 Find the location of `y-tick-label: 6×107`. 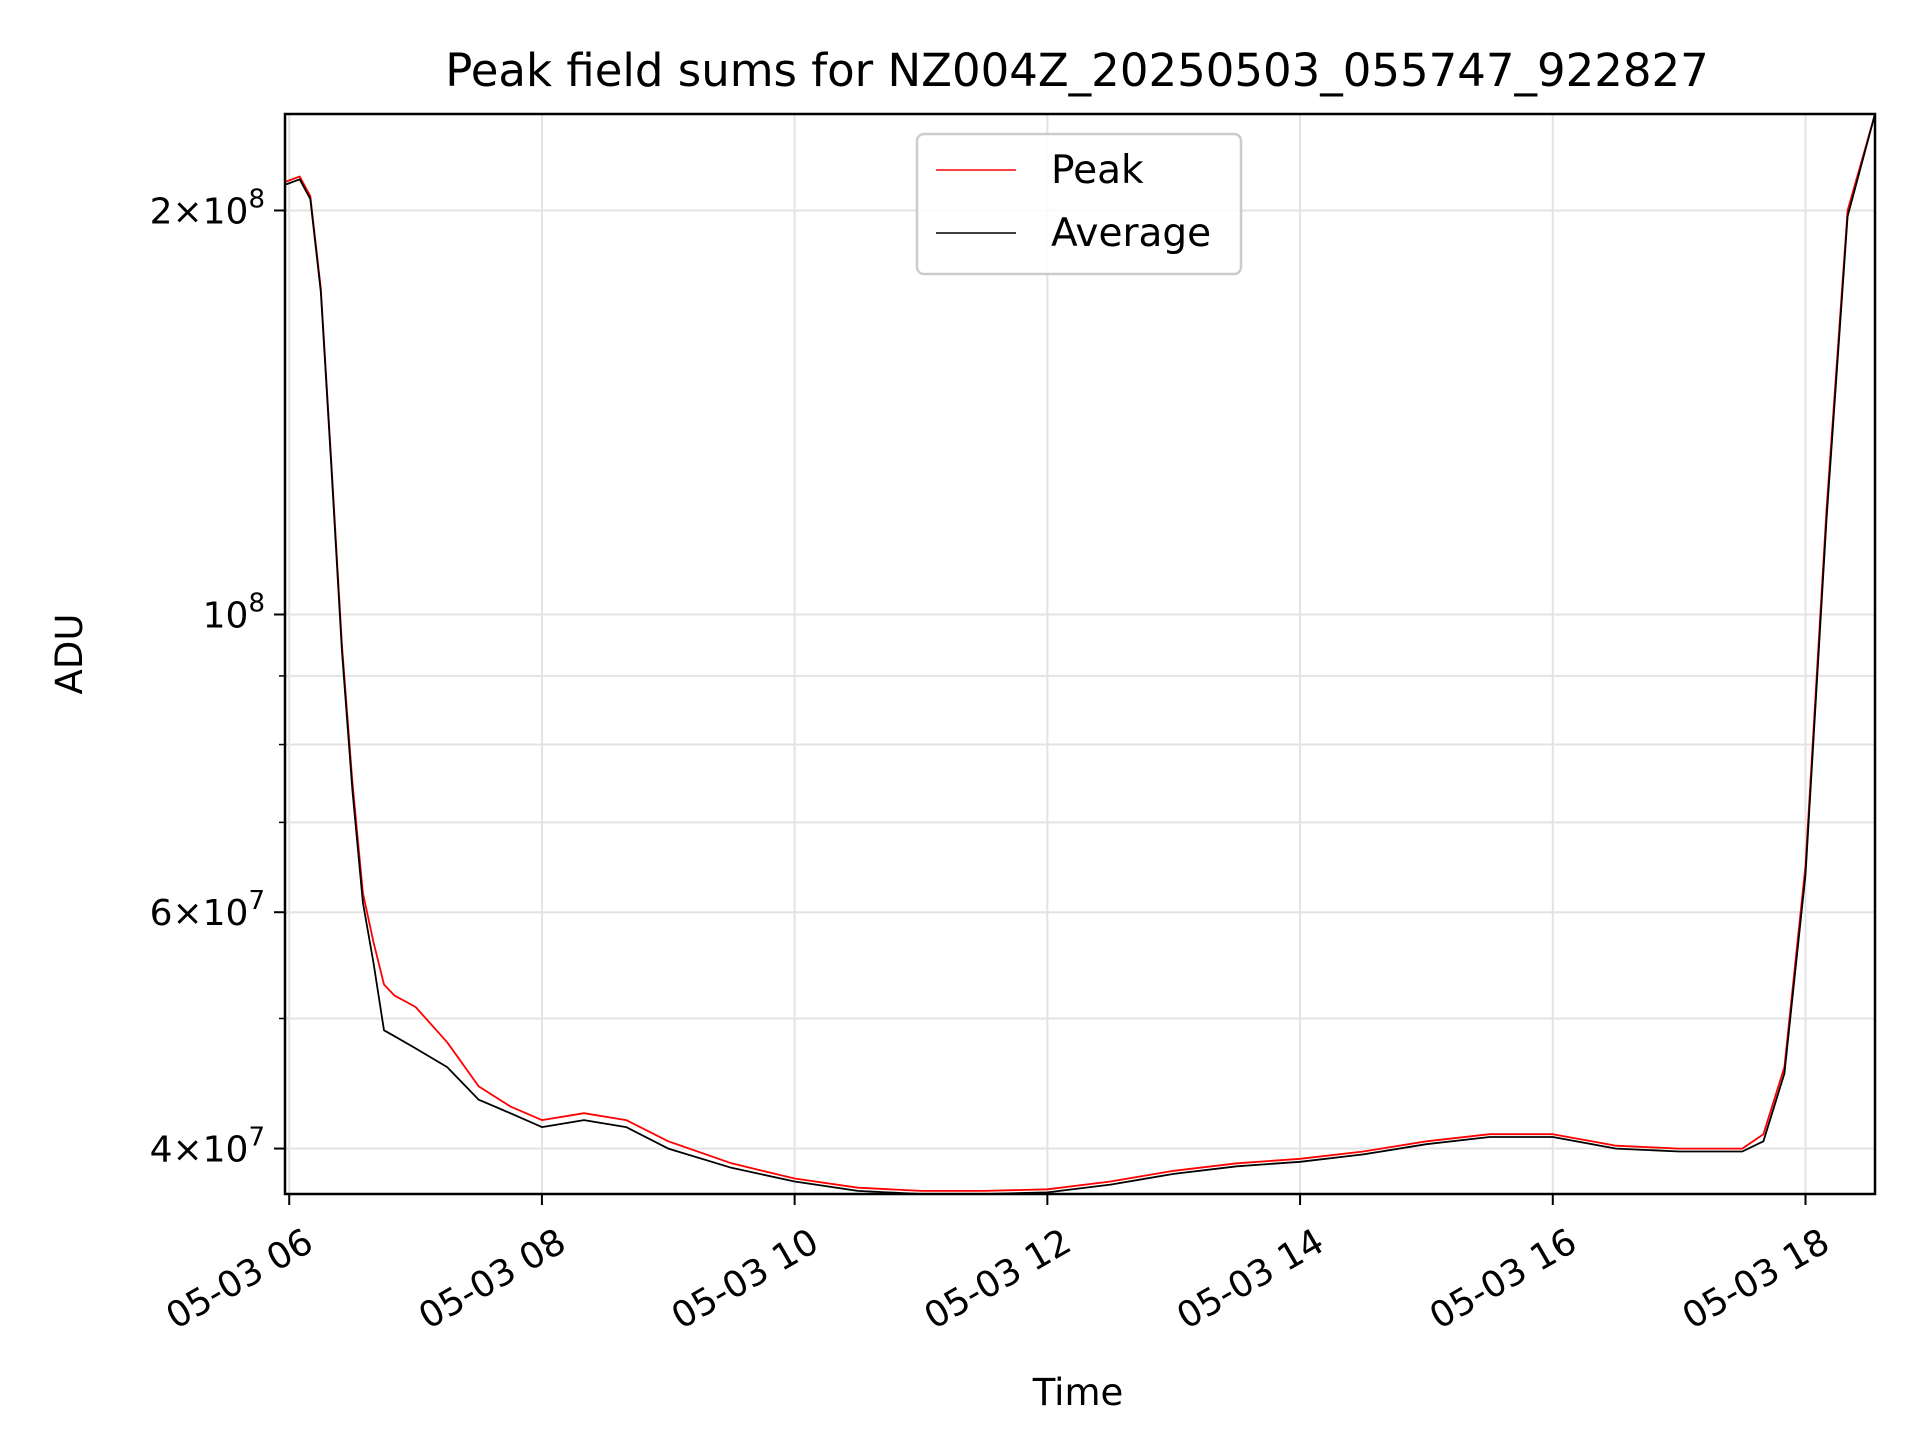

y-tick-label: 6×107 is located at coordinates (207, 910).